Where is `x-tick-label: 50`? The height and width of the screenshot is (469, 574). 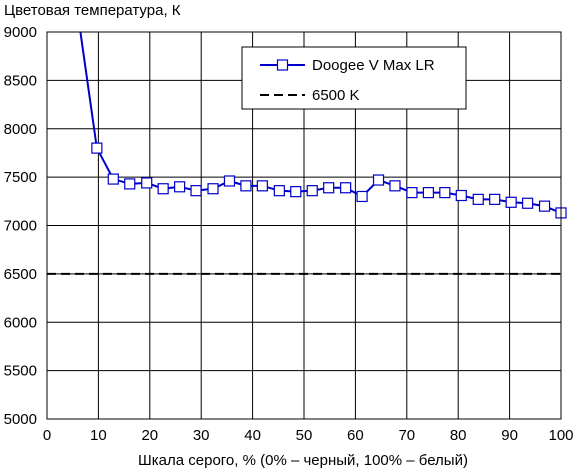
x-tick-label: 50 is located at coordinates (304, 435).